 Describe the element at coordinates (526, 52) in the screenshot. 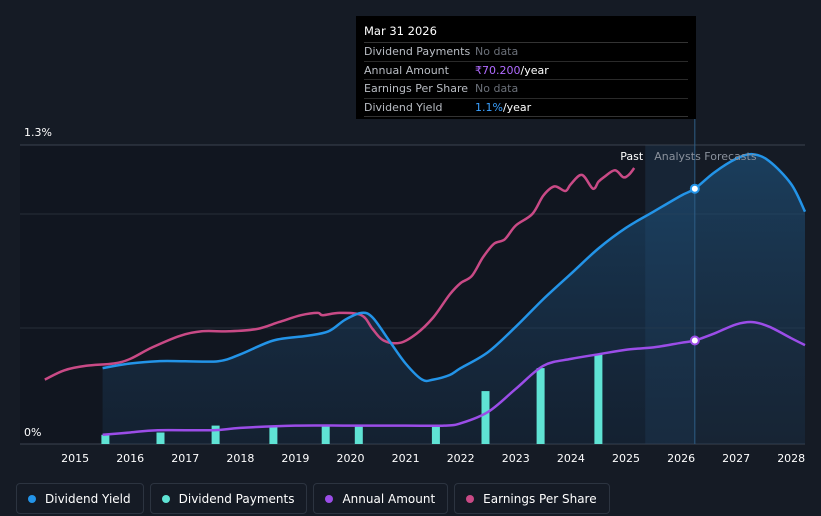

I see `tooltip-row-dividend-payments: Dividend Payments No data` at that location.